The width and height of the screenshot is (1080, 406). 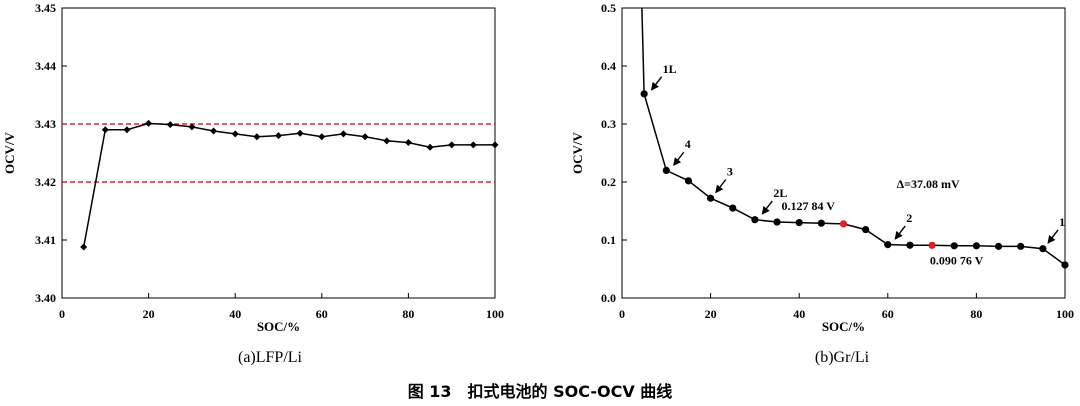 What do you see at coordinates (608, 240) in the screenshot?
I see `y-tick-label: 0.1` at bounding box center [608, 240].